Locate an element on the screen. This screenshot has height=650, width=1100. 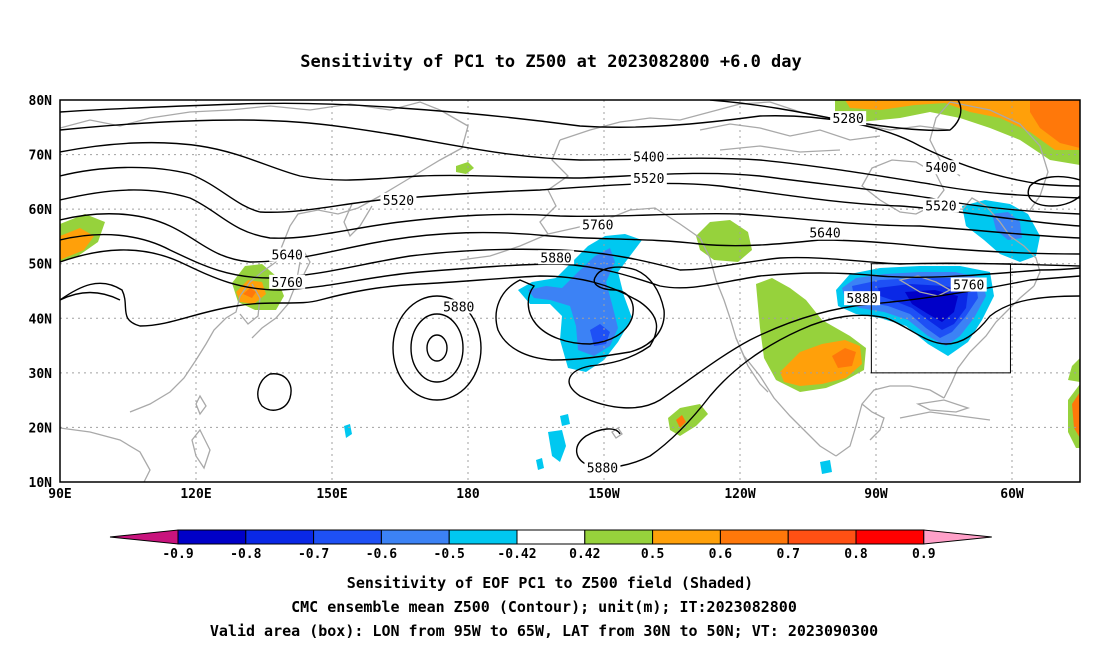
contour-5880-main is located at coordinates (828, 382).